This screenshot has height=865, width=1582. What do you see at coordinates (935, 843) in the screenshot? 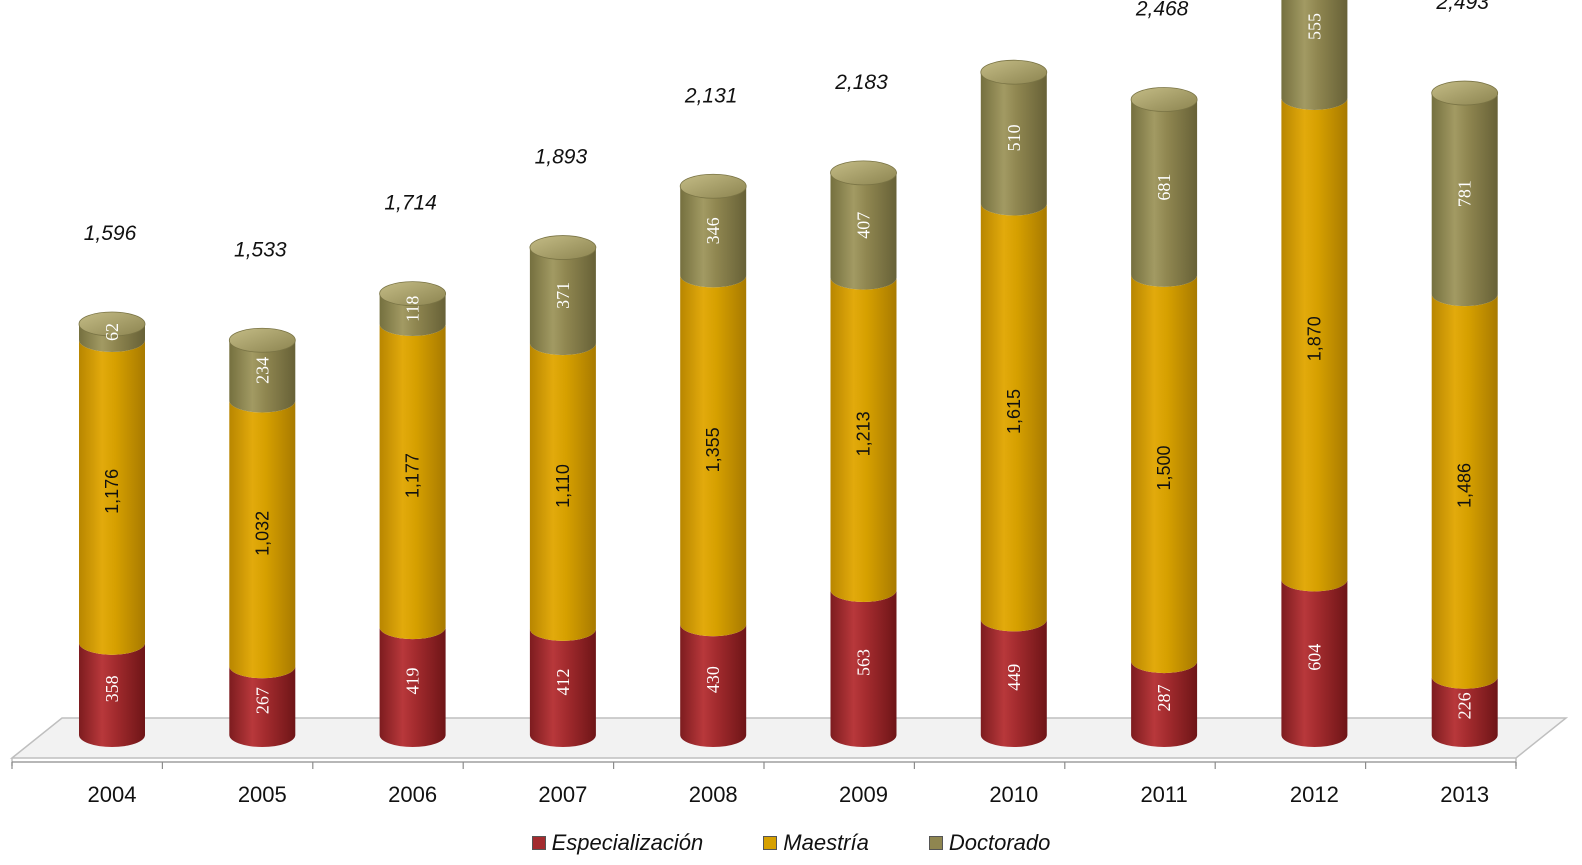
I see `legend-swatch-doctorado` at bounding box center [935, 843].